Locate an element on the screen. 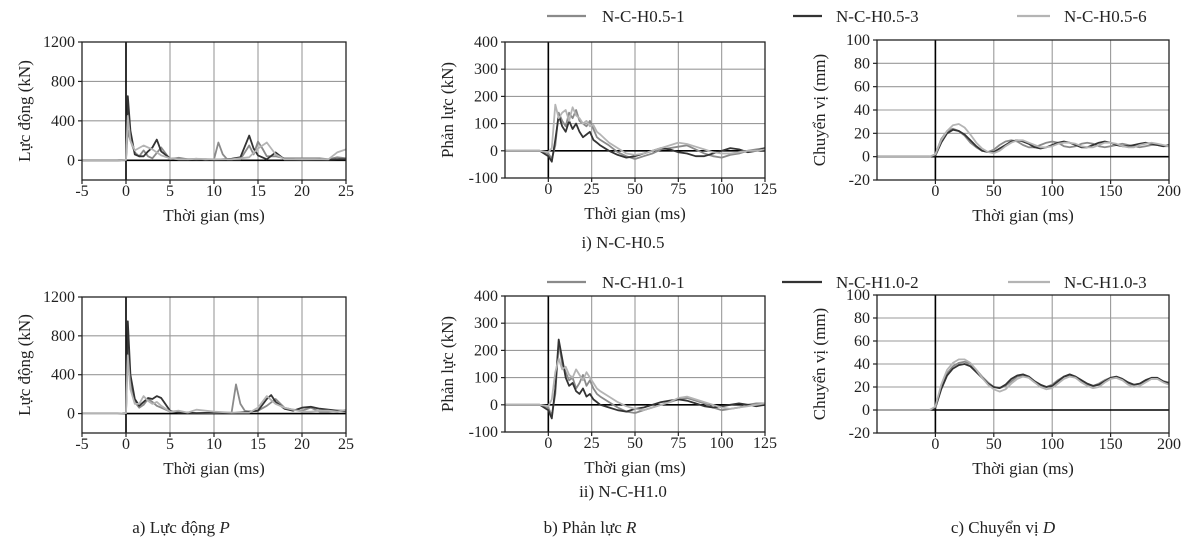 This screenshot has width=1195, height=544. legend-label: N-C-H0.5-3 is located at coordinates (877, 16).